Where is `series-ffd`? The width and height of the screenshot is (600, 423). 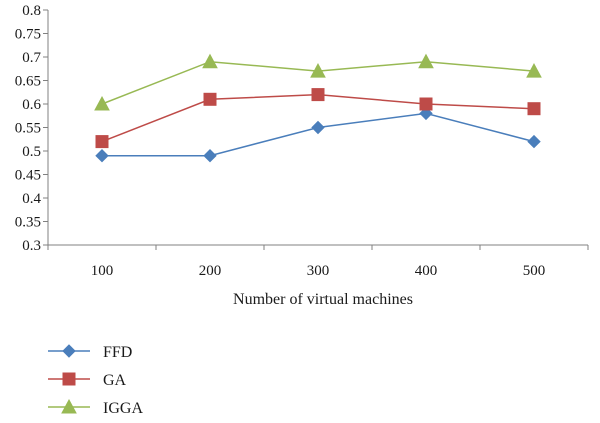
series-ffd is located at coordinates (318, 134).